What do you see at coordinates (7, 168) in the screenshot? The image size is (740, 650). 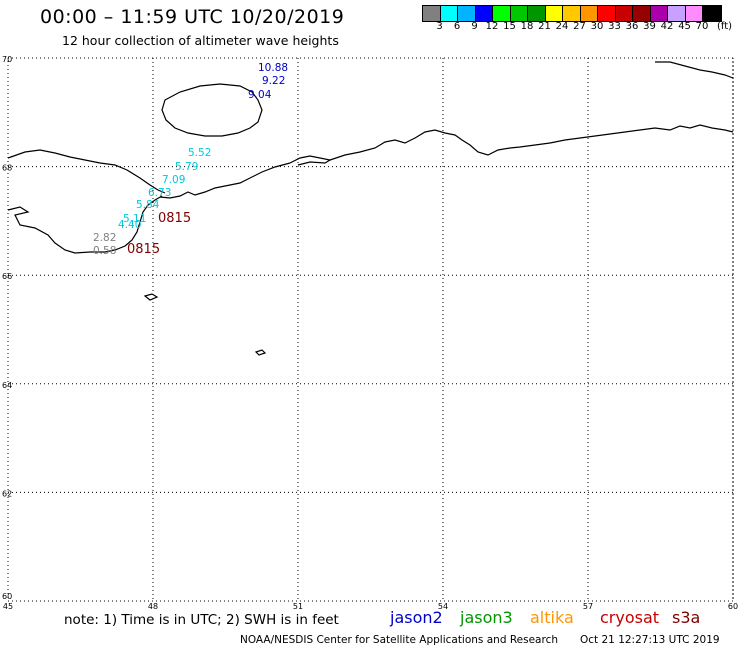 I see `latitude-label: 68` at bounding box center [7, 168].